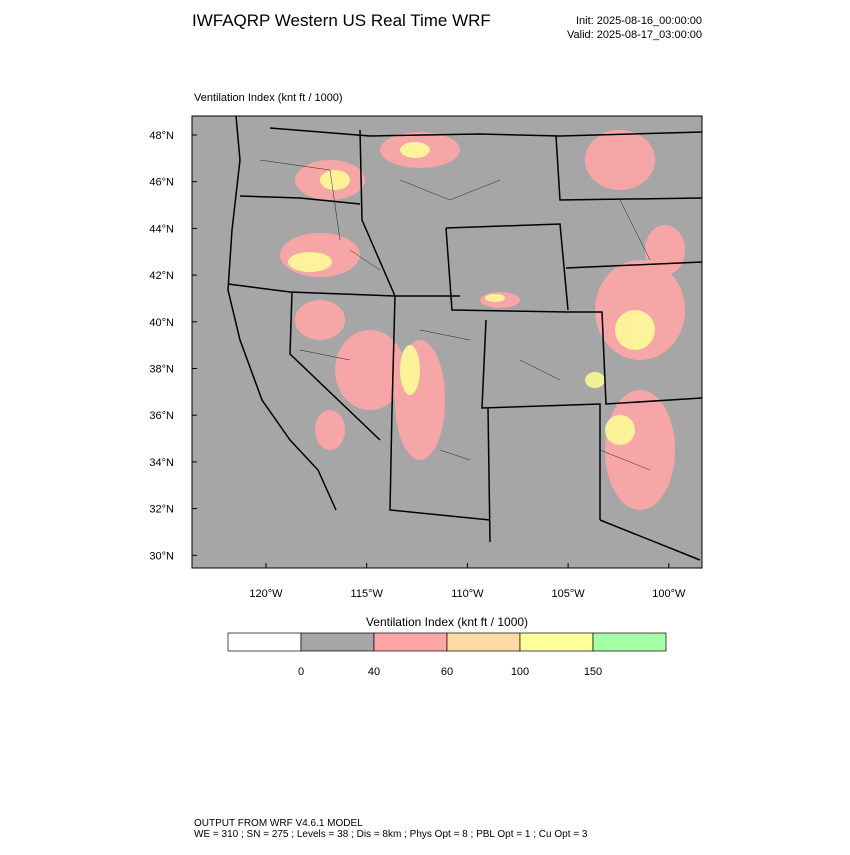 This screenshot has width=850, height=855. I want to click on colorbar-label: 0, so click(301, 672).